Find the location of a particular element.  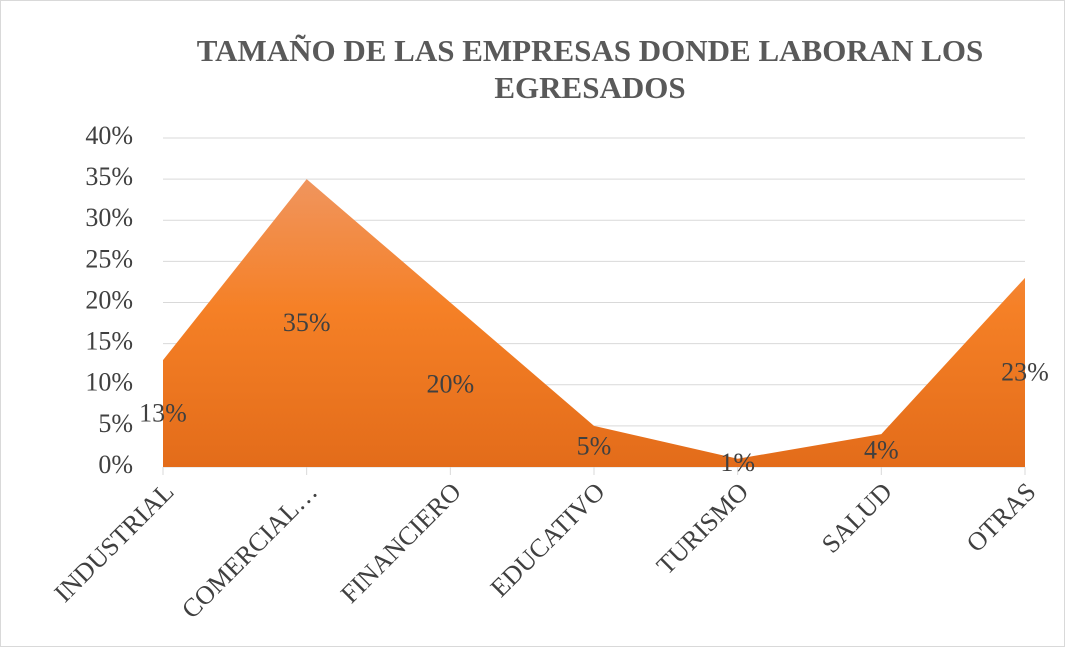

x-tick-label: EDUCATIVO is located at coordinates (548, 540).